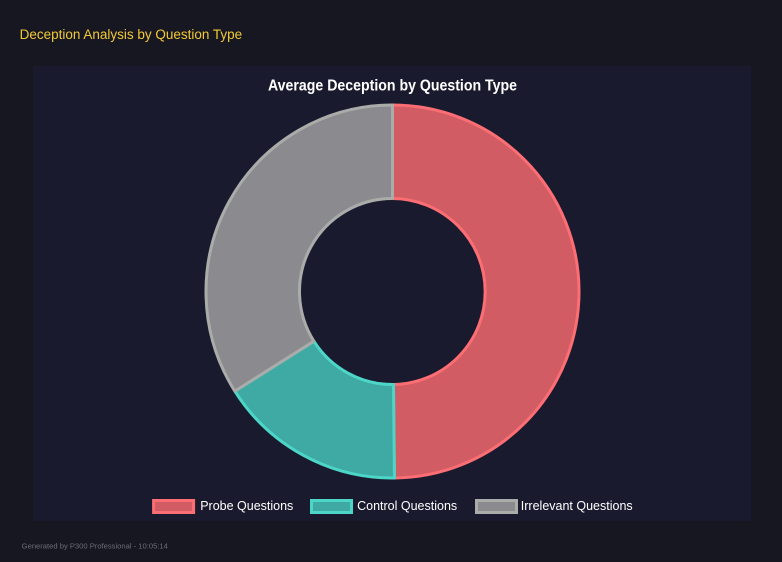 This screenshot has height=562, width=782. Describe the element at coordinates (577, 506) in the screenshot. I see `svg-text: Irrelevant Questions` at that location.